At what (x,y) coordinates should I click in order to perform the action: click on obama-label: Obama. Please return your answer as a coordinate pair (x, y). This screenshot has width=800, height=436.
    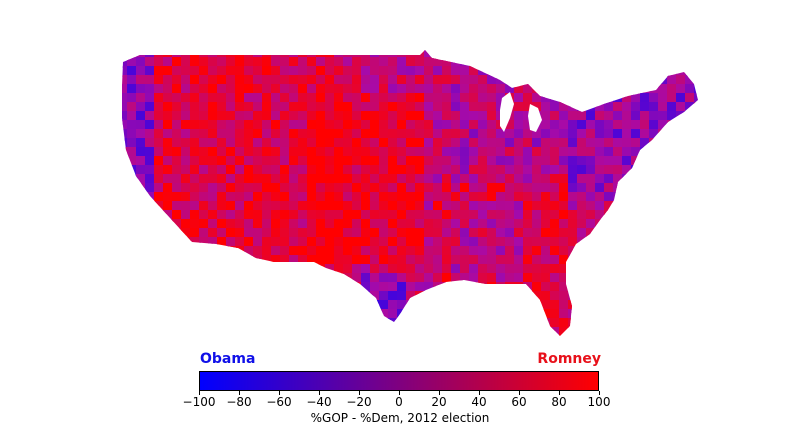
    Looking at the image, I should click on (228, 359).